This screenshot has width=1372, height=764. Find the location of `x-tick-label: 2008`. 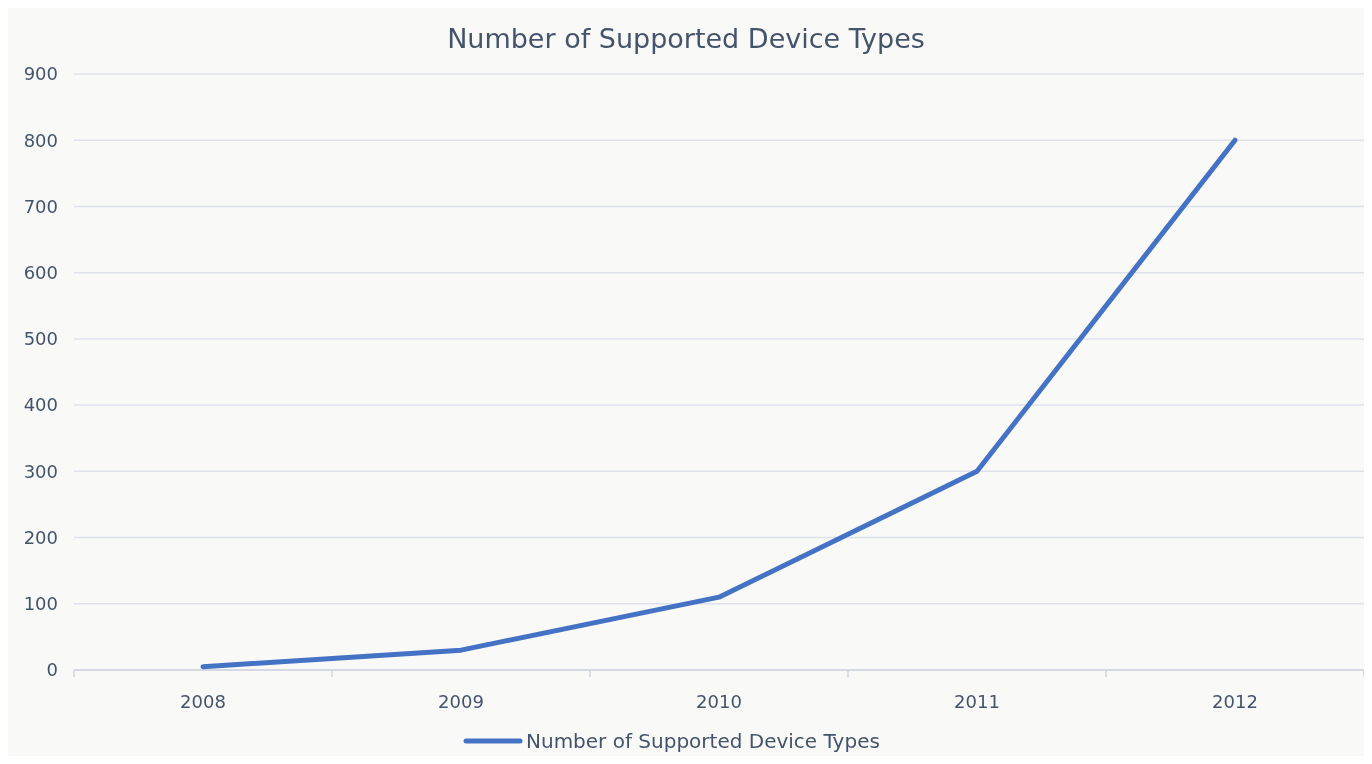

x-tick-label: 2008 is located at coordinates (203, 701).